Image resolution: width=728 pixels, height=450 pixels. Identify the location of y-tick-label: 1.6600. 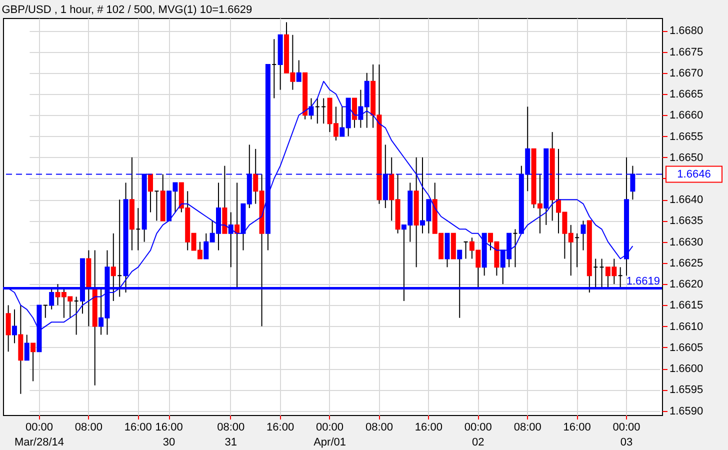
(687, 369).